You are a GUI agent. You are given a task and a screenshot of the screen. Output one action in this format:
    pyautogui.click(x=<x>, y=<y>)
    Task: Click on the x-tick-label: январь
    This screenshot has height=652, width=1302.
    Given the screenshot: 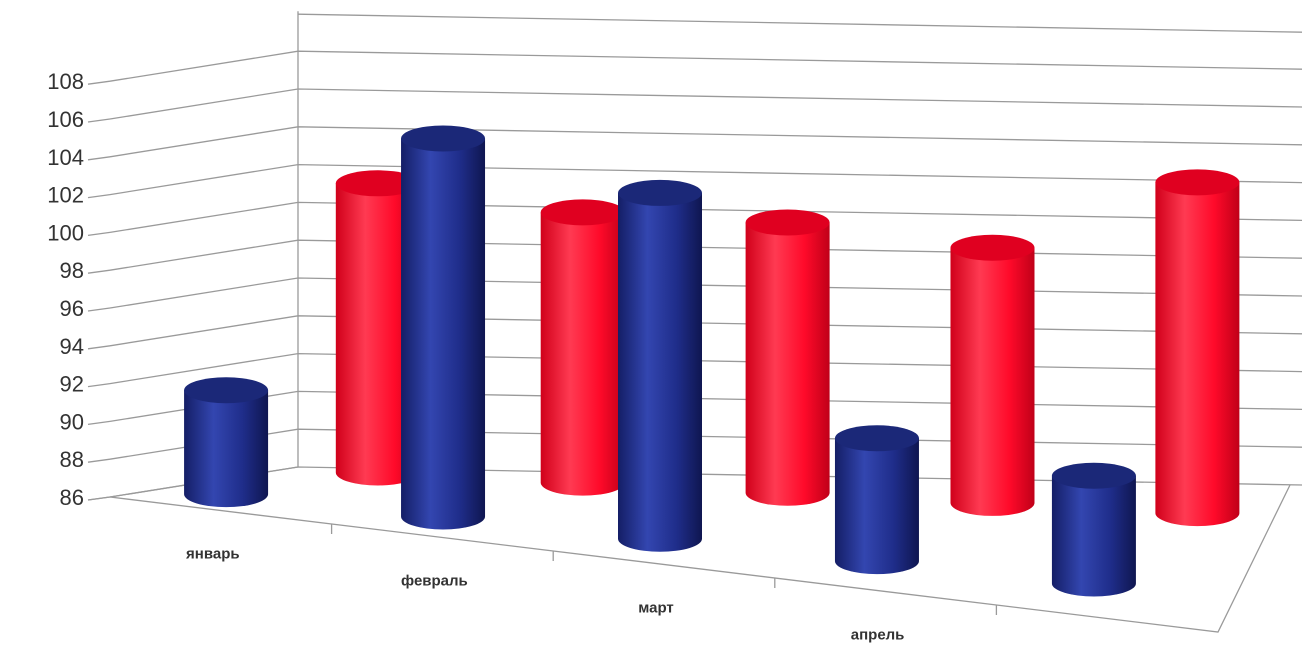 What is the action you would take?
    pyautogui.click(x=213, y=554)
    